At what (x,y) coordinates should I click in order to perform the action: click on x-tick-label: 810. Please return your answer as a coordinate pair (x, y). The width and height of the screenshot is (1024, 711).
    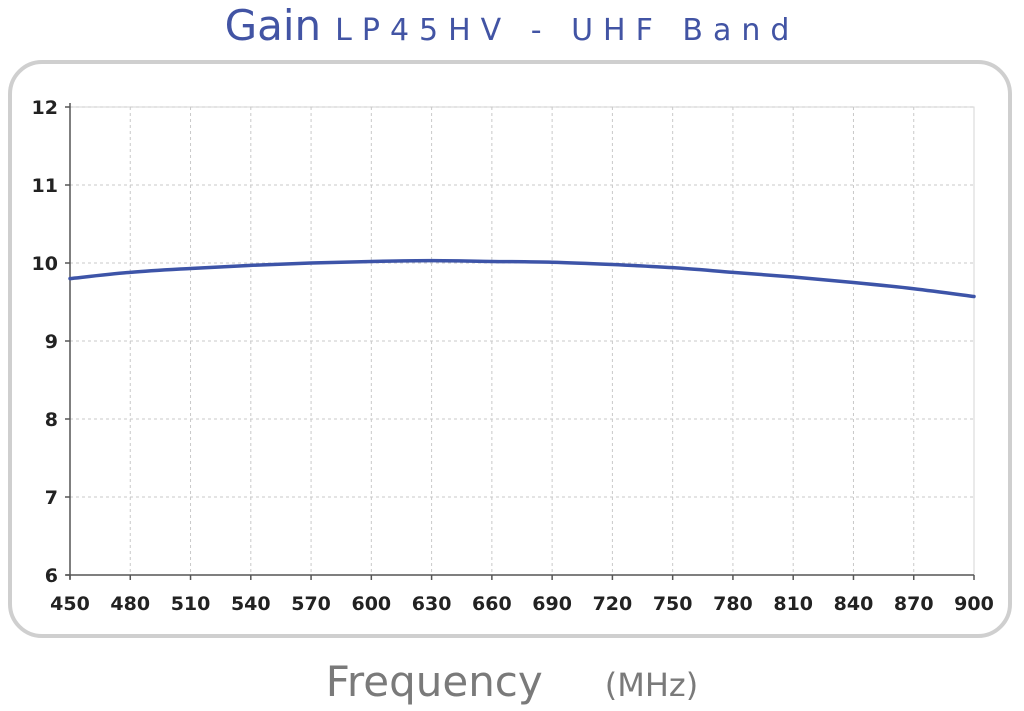
    Looking at the image, I should click on (793, 604).